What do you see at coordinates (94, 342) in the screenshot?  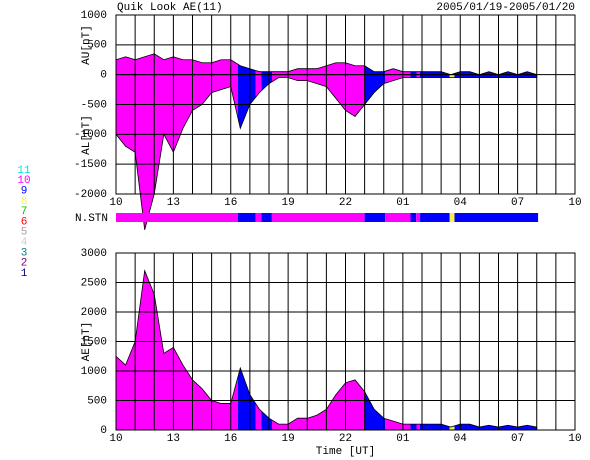 I see `y-tick-label: 1500` at bounding box center [94, 342].